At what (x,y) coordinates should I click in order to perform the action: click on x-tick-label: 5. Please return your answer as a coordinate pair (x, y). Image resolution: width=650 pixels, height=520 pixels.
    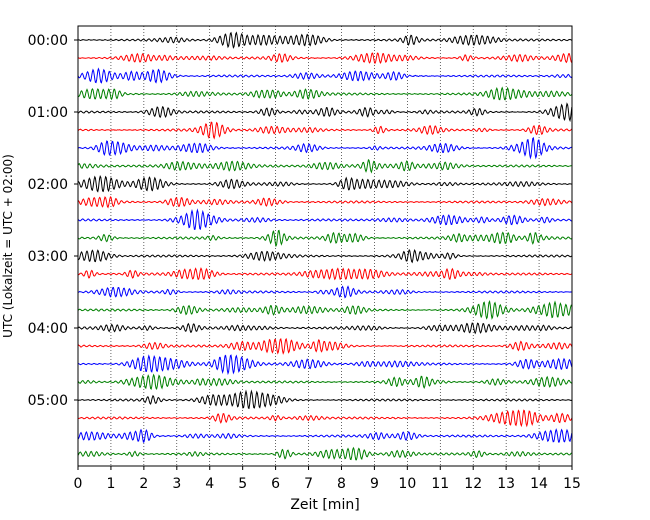
    Looking at the image, I should click on (242, 484).